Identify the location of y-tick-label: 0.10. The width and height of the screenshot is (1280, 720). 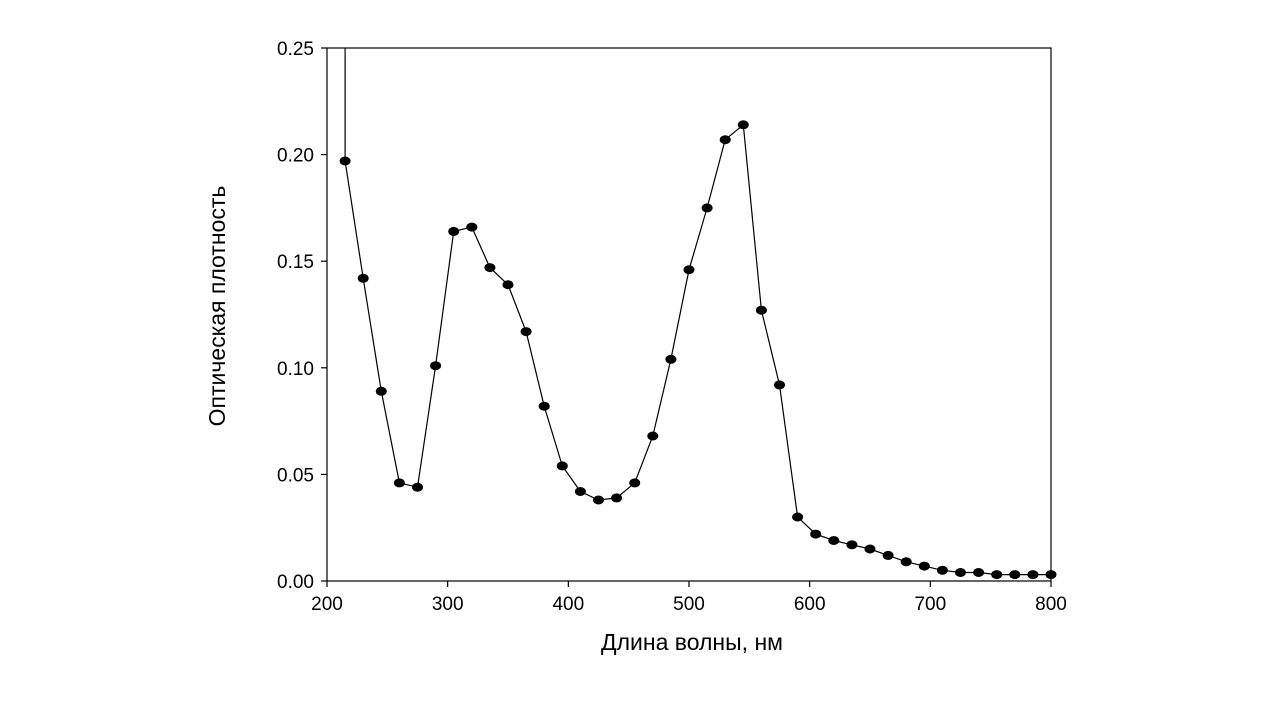
(295, 369).